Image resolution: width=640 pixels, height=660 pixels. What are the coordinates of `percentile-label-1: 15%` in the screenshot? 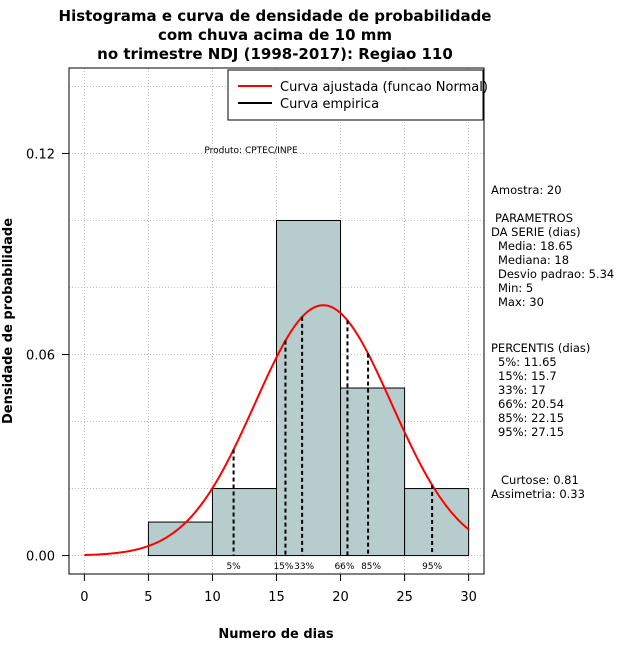 It's located at (283, 567).